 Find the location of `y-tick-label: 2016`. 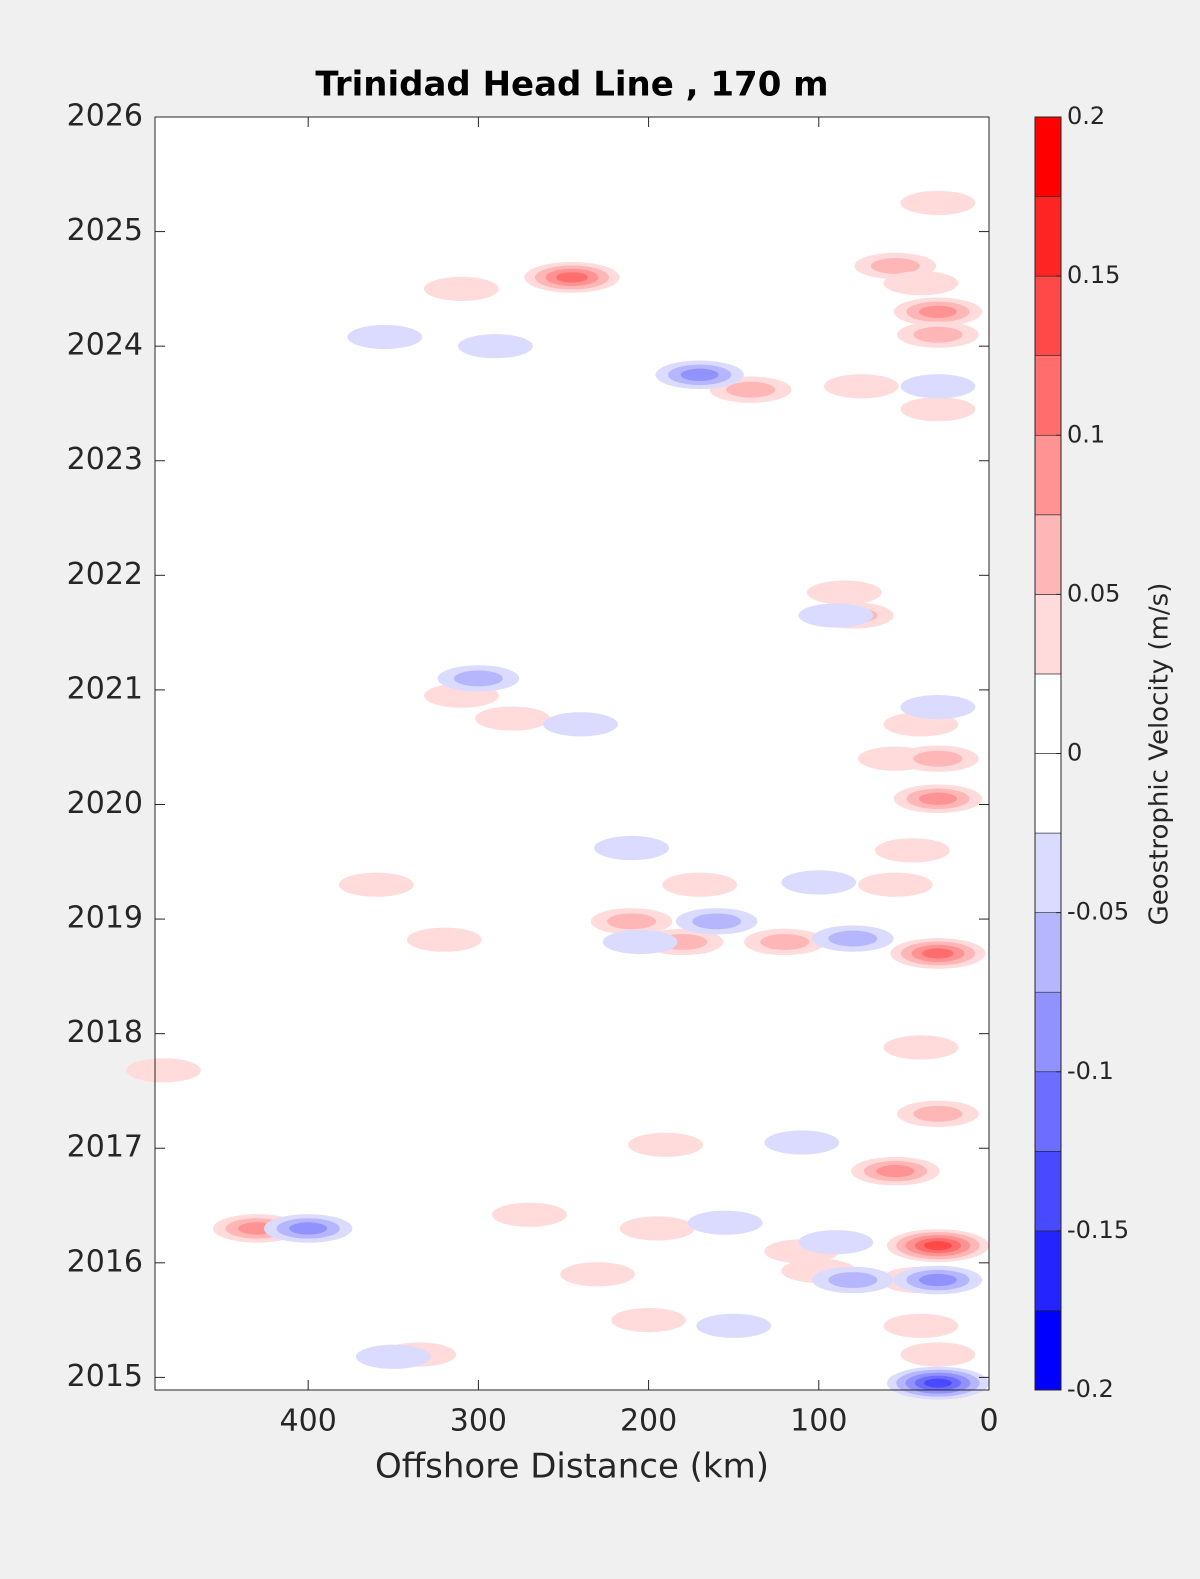

y-tick-label: 2016 is located at coordinates (105, 1261).